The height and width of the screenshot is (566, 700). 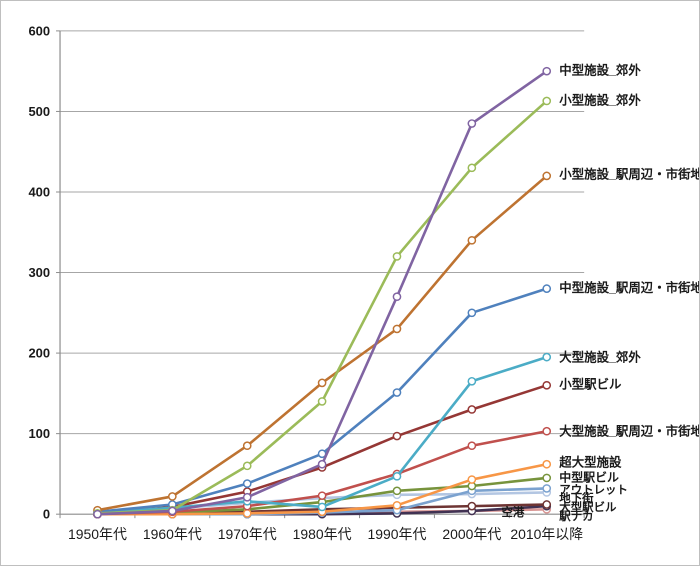 What do you see at coordinates (588, 507) in the screenshot?
I see `series-label: 大型駅ビル` at bounding box center [588, 507].